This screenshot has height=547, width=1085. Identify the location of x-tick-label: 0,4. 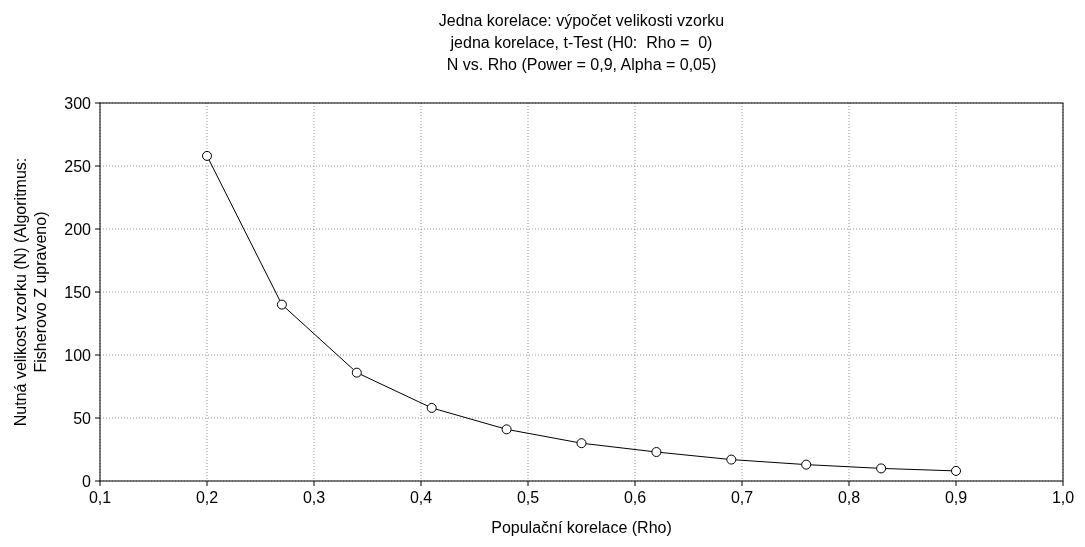
(421, 497).